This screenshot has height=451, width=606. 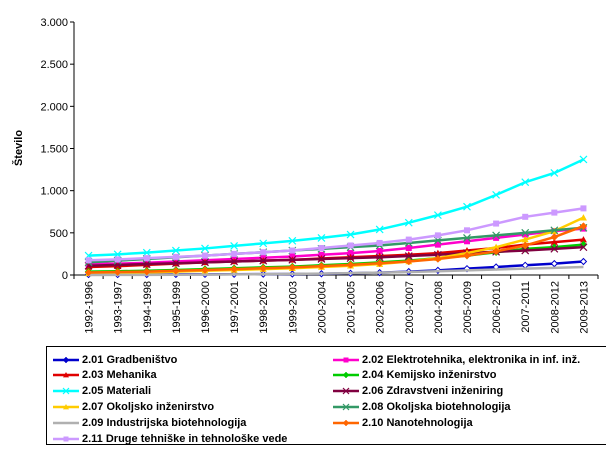 I want to click on legend-label: 2.07 Okoljsko inženirstvo, so click(x=148, y=407).